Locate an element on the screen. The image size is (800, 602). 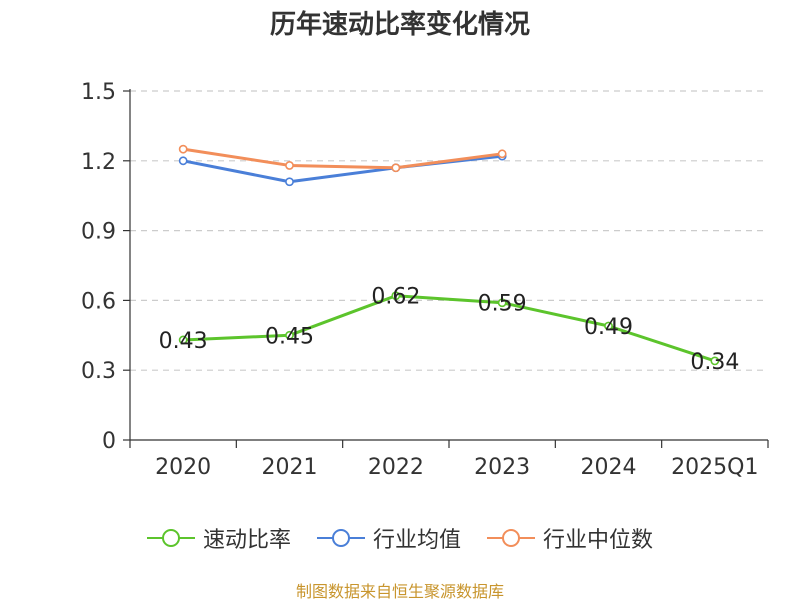
legend-item-quick-ratio: 速动比率 is located at coordinates (218, 538).